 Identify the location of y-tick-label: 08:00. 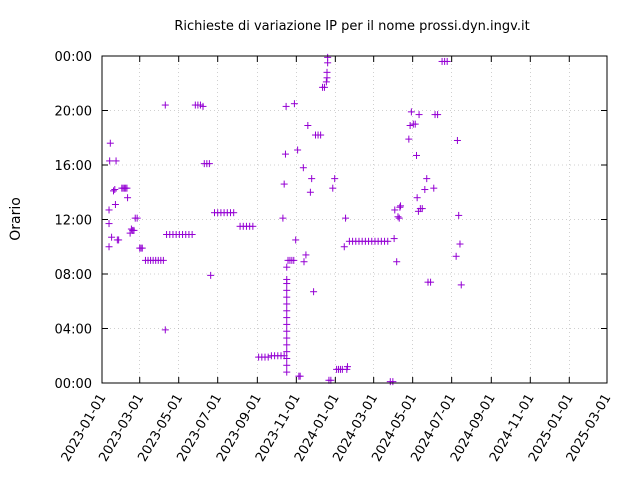
(73, 275).